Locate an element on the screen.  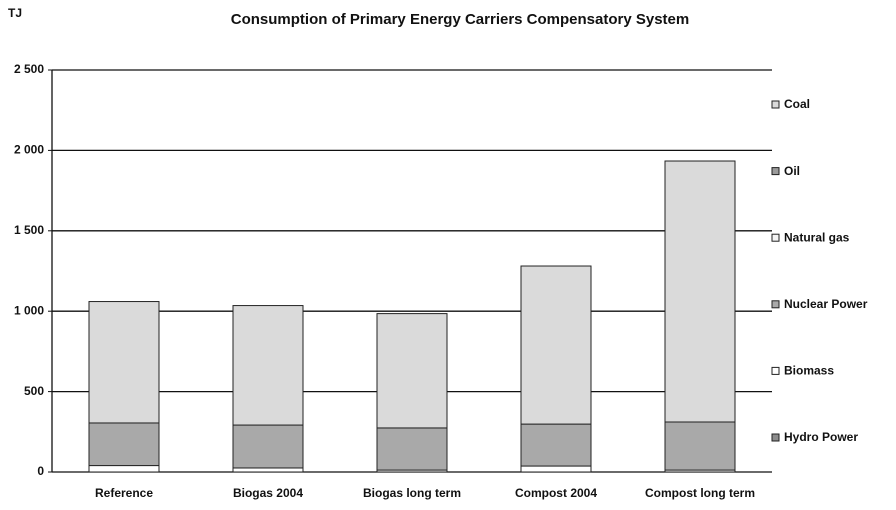
x-tick-label: Compost long term is located at coordinates (700, 493).